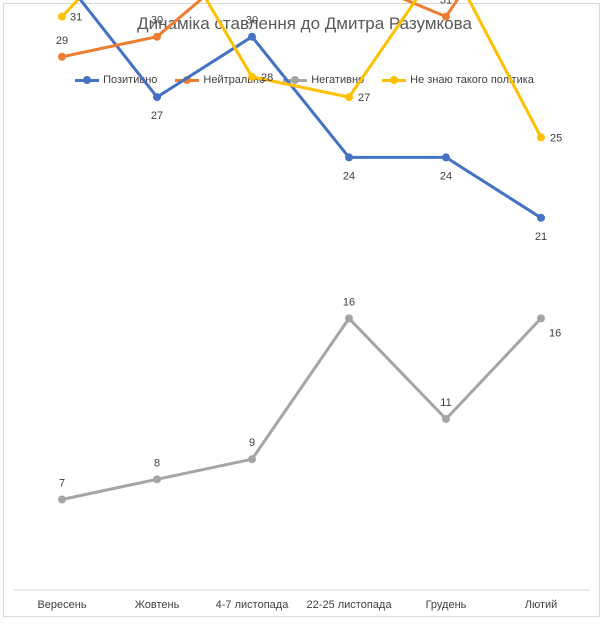 The image size is (609, 630). Describe the element at coordinates (157, 605) in the screenshot. I see `x-tick-label: Жовтень` at that location.